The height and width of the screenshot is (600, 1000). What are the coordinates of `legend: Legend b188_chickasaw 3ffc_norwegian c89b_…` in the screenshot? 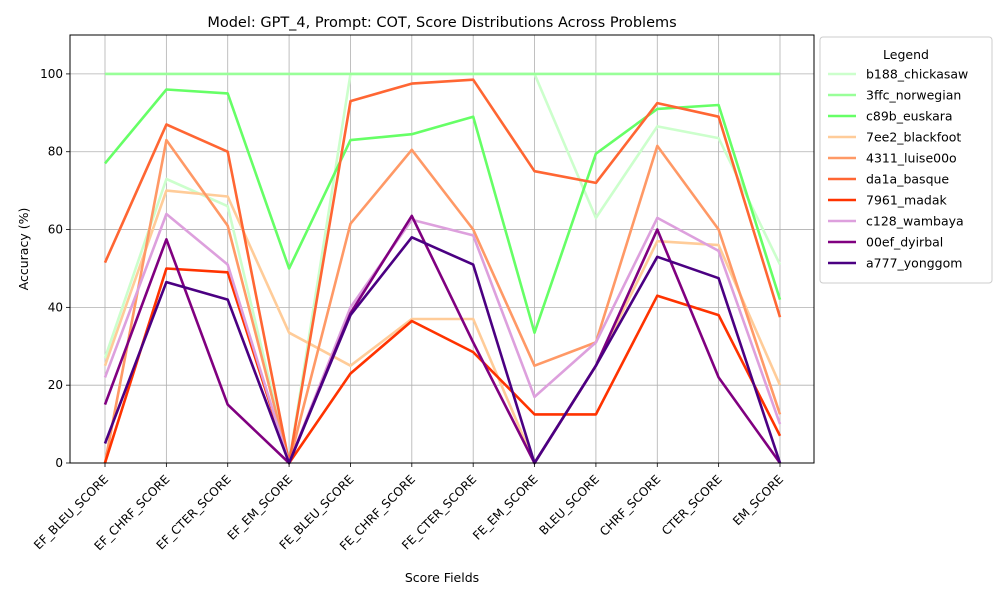 It's located at (906, 160).